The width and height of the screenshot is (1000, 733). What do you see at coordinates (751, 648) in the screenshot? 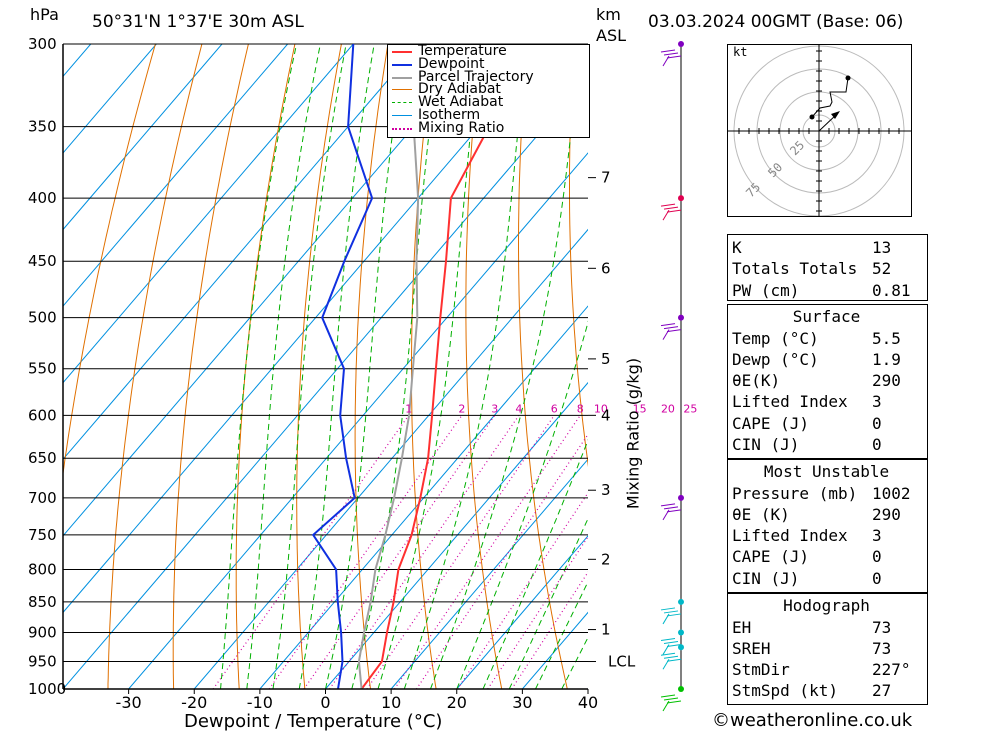
I see `index-label: SREH` at bounding box center [751, 648].